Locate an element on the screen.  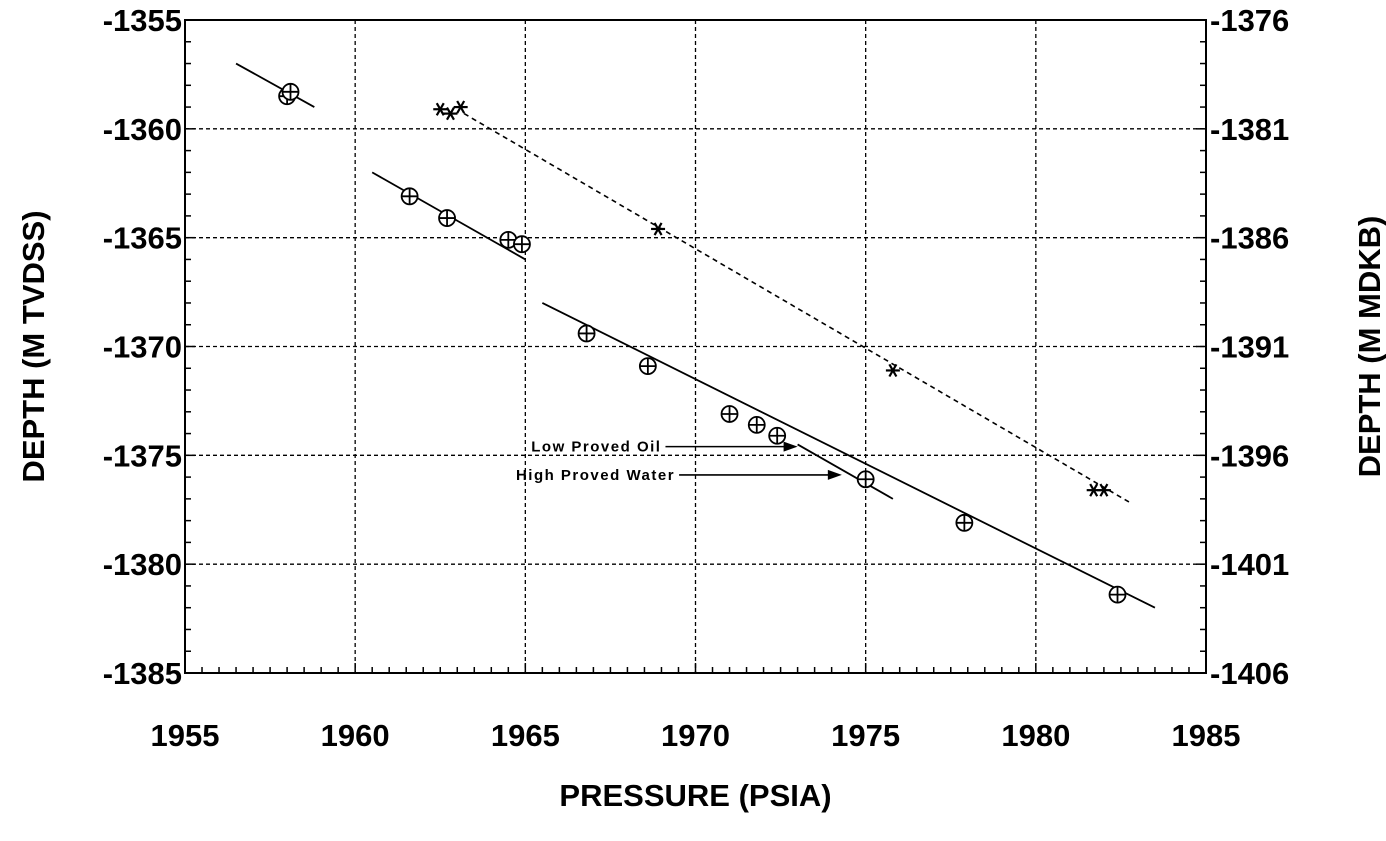
y2-axis-title: DEPTH (M MDKB) is located at coordinates (1369, 347).